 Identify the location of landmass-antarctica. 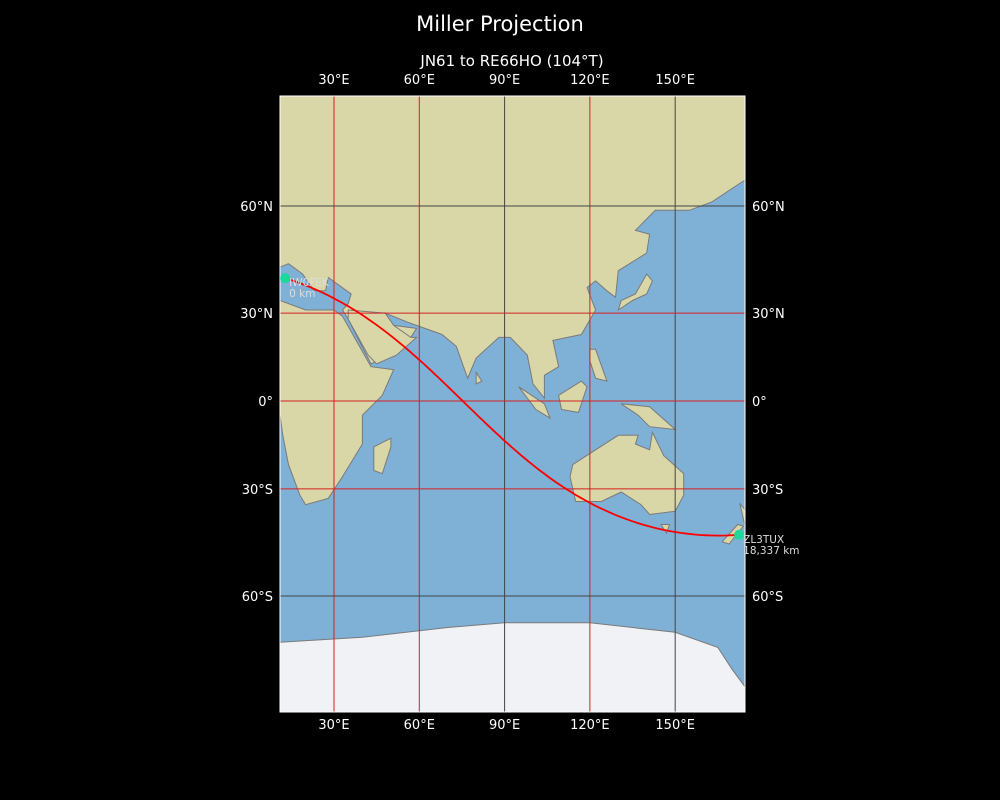
(512, 667).